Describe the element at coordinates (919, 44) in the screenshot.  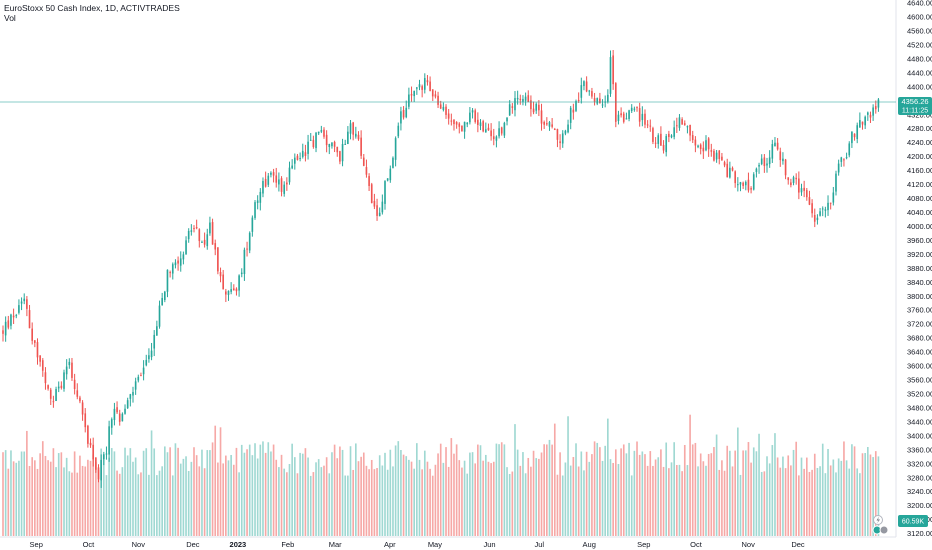
I see `y-tick-label: 4520.00` at that location.